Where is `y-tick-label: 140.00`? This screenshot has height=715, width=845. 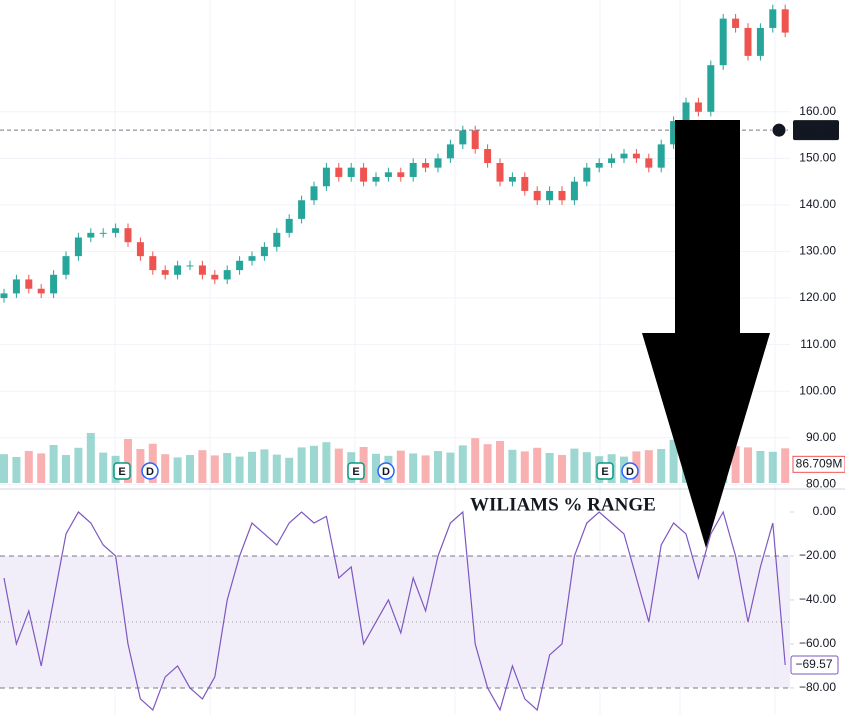
y-tick-label: 140.00 is located at coordinates (817, 204).